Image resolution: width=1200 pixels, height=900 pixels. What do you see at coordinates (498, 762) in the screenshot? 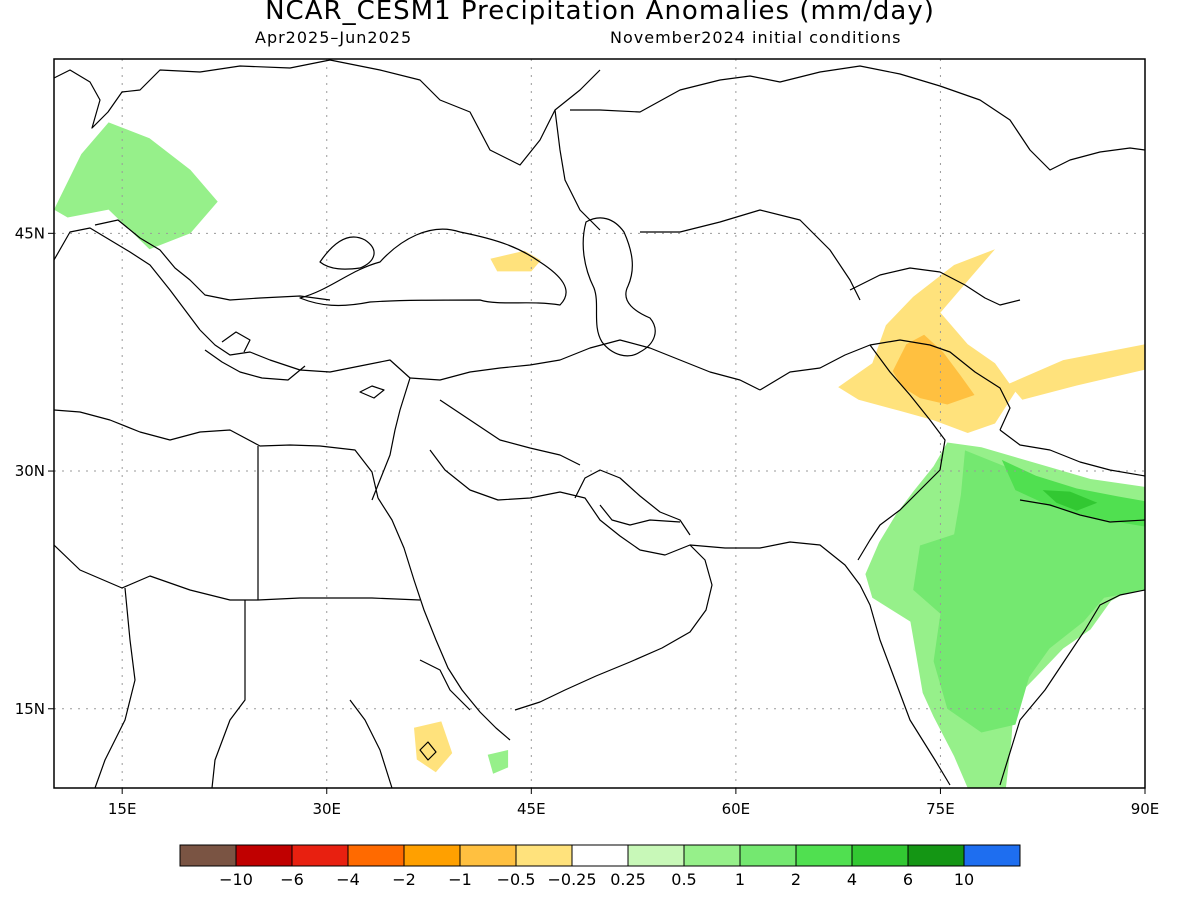
I see `region-yemen-wet` at bounding box center [498, 762].